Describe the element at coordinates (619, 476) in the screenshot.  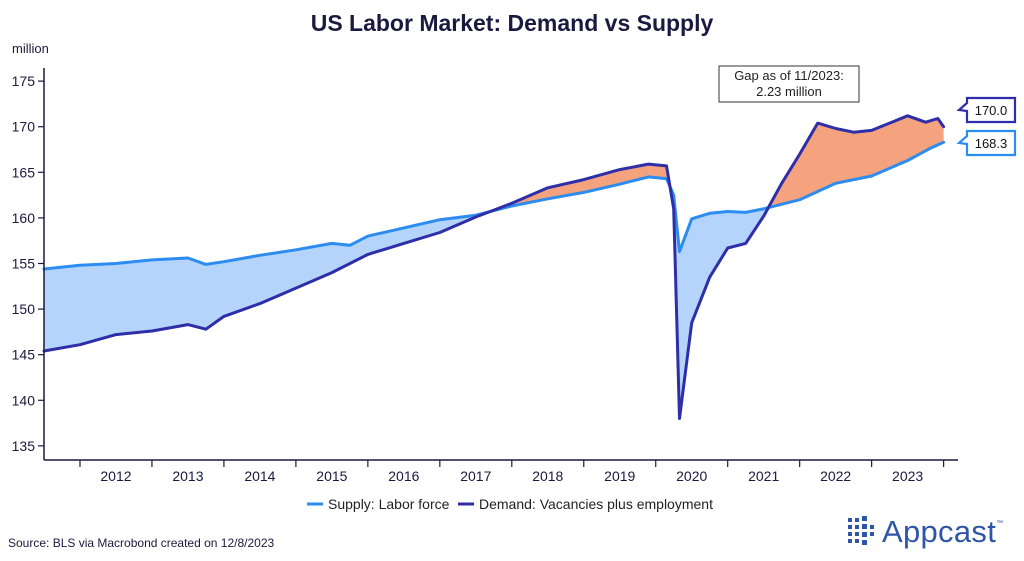
I see `x-tick-label: 2019` at that location.